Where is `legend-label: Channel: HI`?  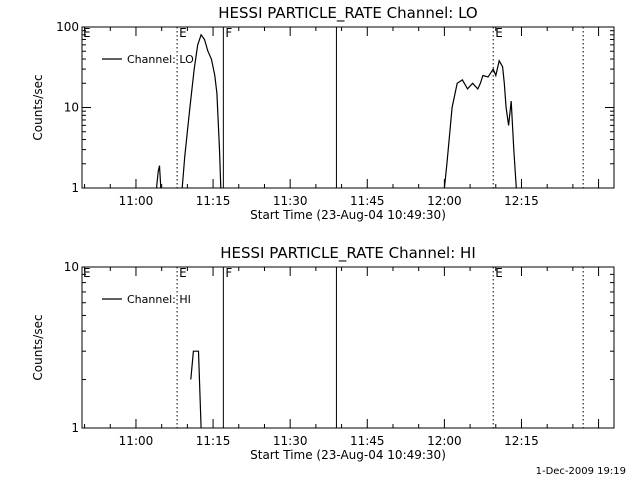
legend-label: Channel: HI is located at coordinates (159, 299).